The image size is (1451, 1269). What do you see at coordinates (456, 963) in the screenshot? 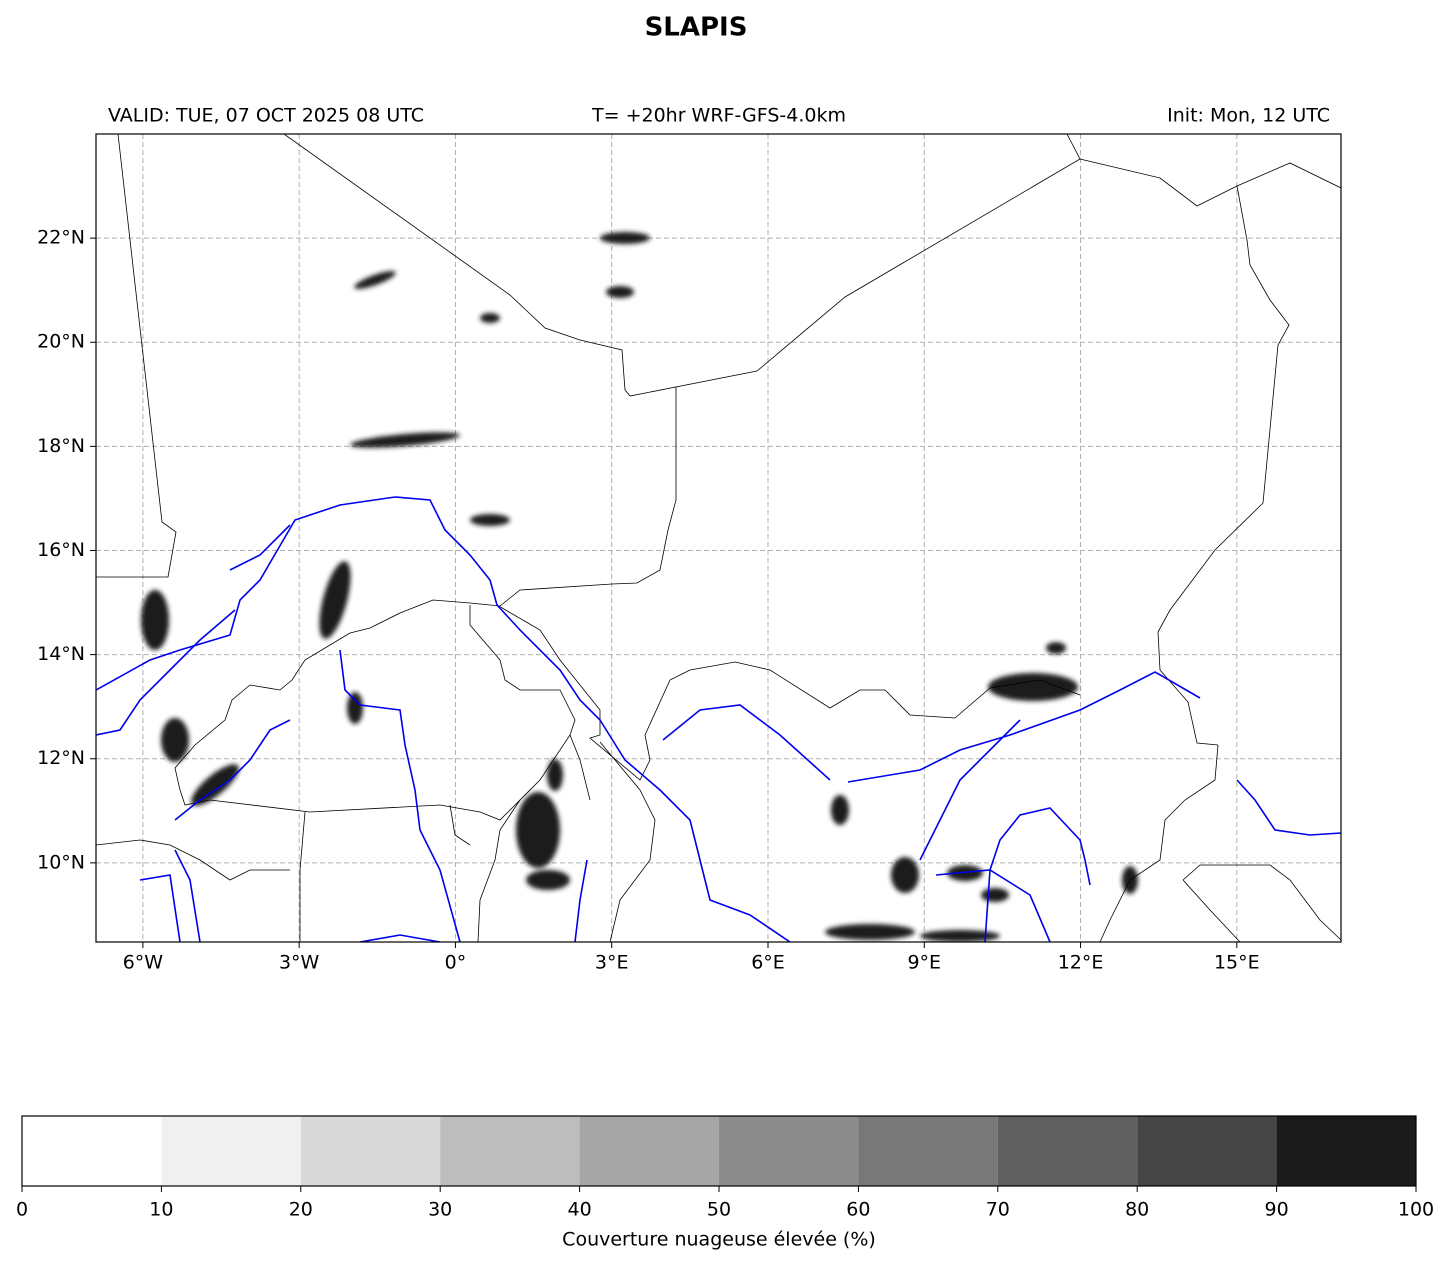
I see `x-tick-label: 0°` at bounding box center [456, 963].